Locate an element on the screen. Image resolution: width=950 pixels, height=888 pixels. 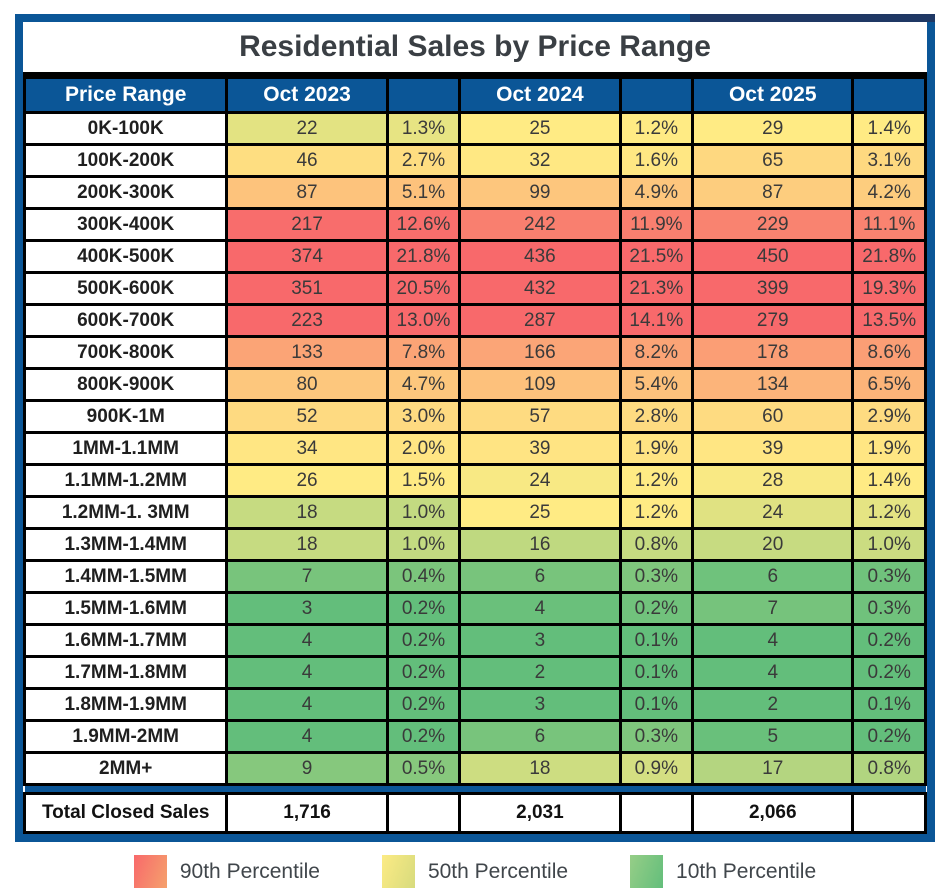
table-row: 600K-700K 223 13.0% 287 14.1% 279 13.5% is located at coordinates (474, 320).